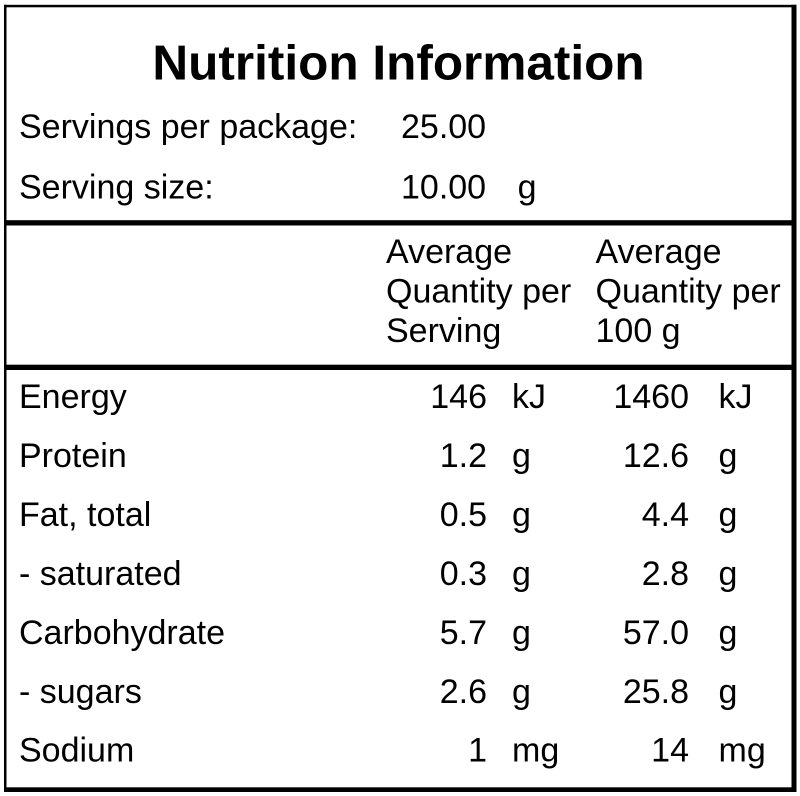 This screenshot has height=796, width=800. I want to click on svg-text: - sugars, so click(80, 692).